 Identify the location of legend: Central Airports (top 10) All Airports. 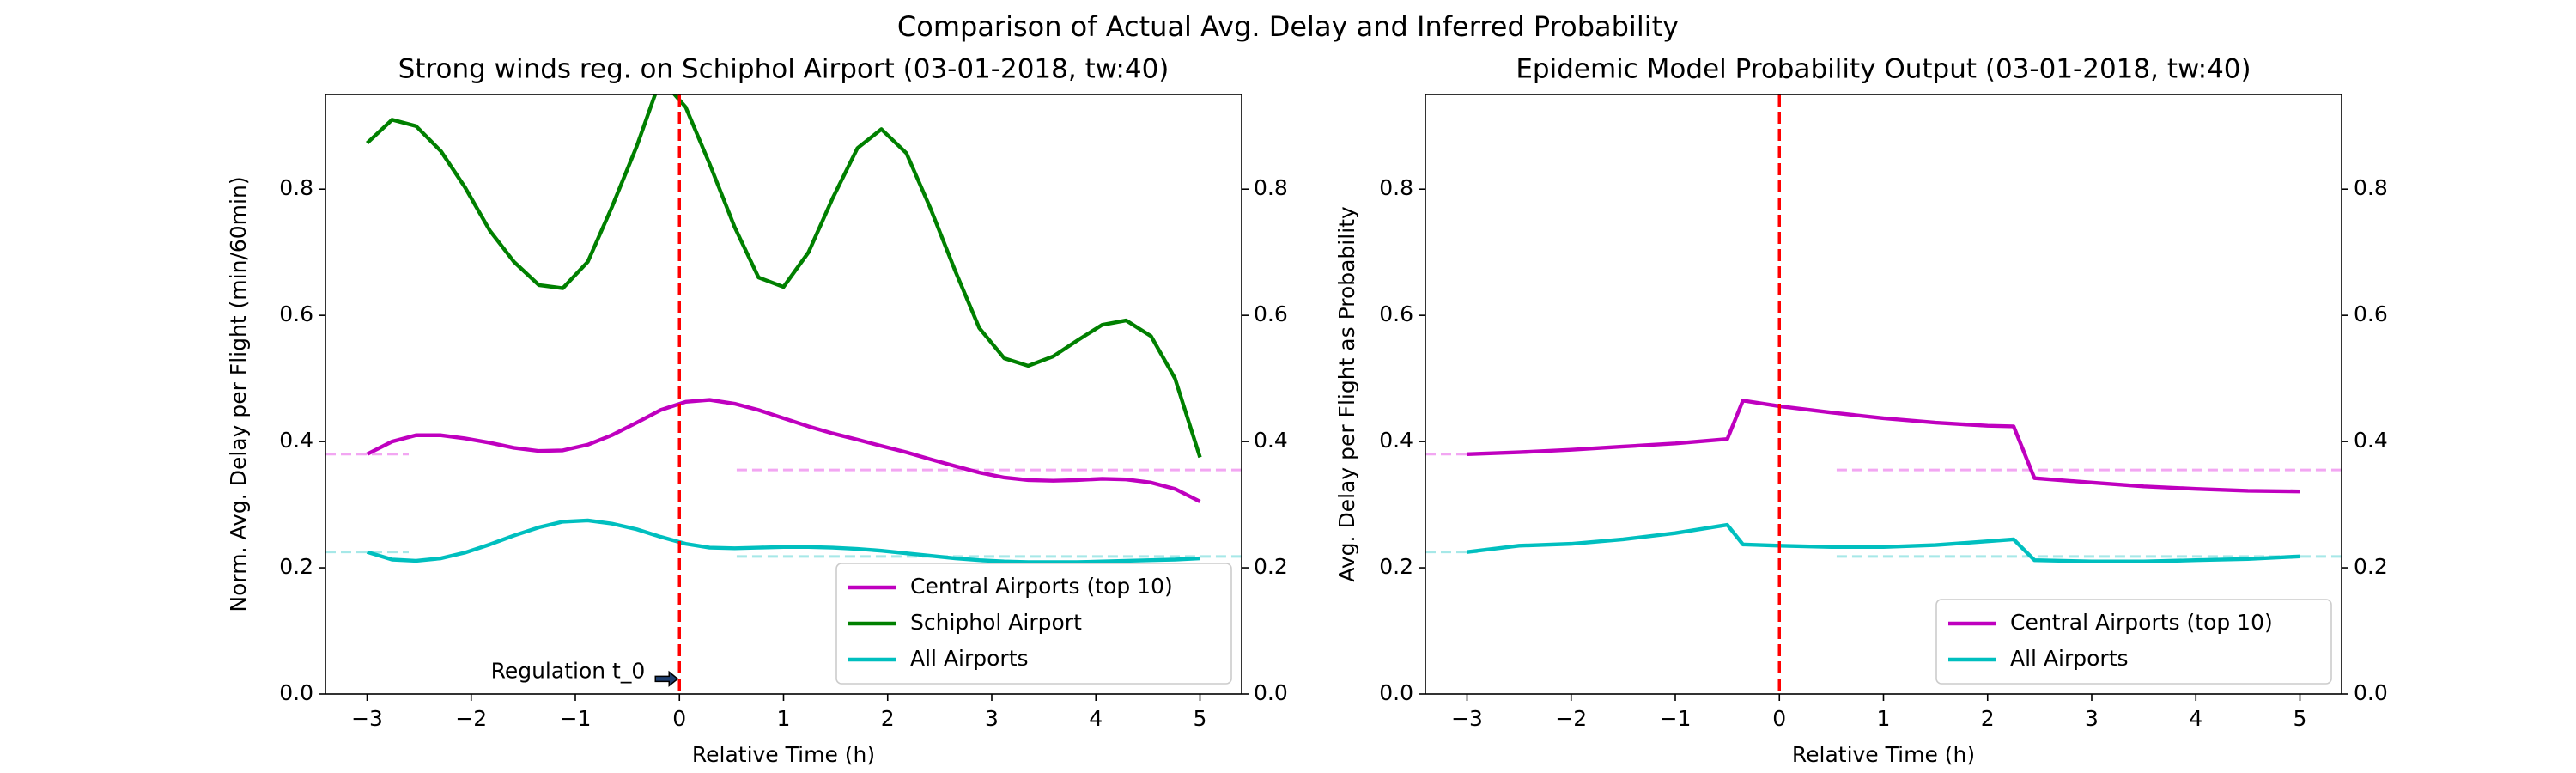
(2134, 642).